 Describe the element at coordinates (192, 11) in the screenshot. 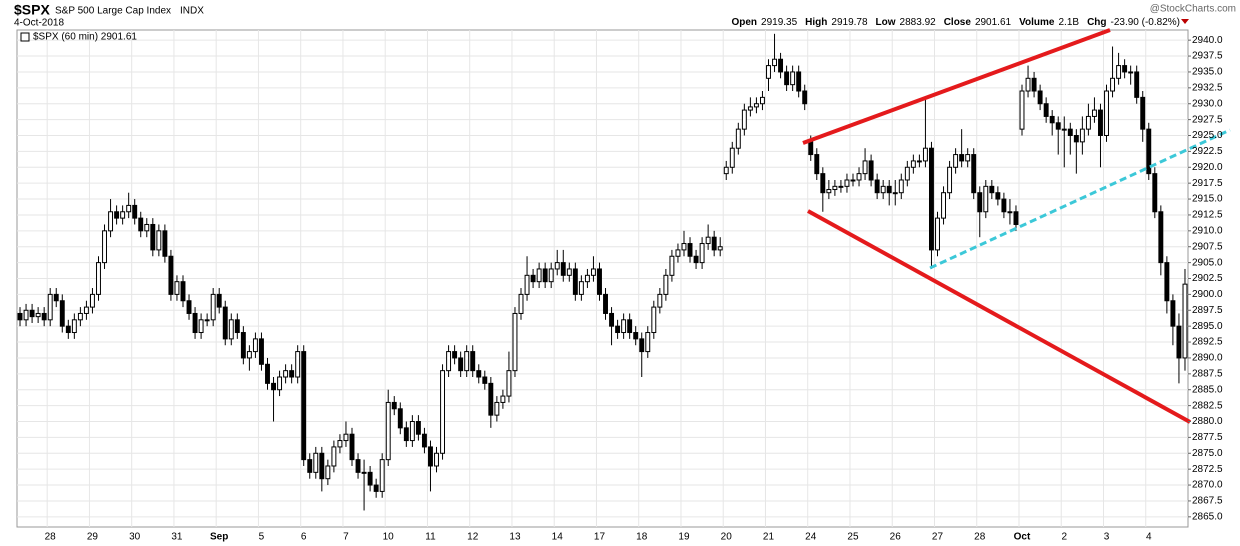

I see `exchange: INDX` at that location.